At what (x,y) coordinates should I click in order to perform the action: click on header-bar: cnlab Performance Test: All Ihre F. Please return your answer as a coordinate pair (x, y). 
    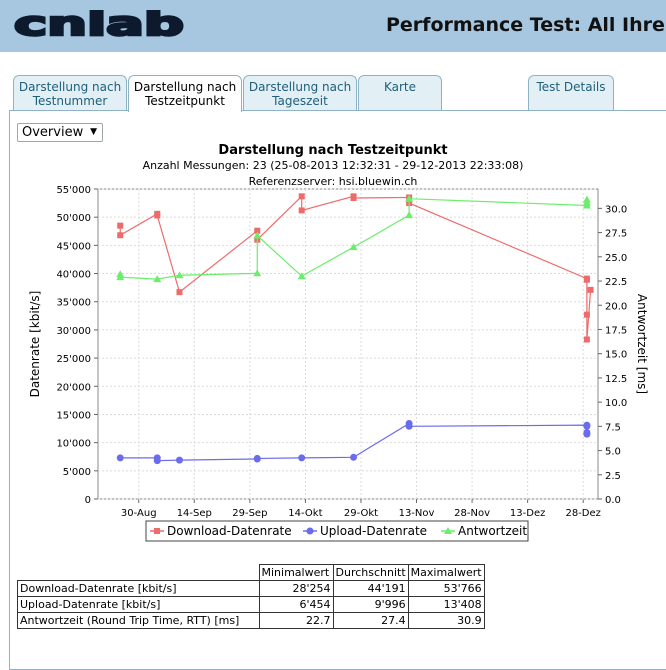
    Looking at the image, I should click on (333, 26).